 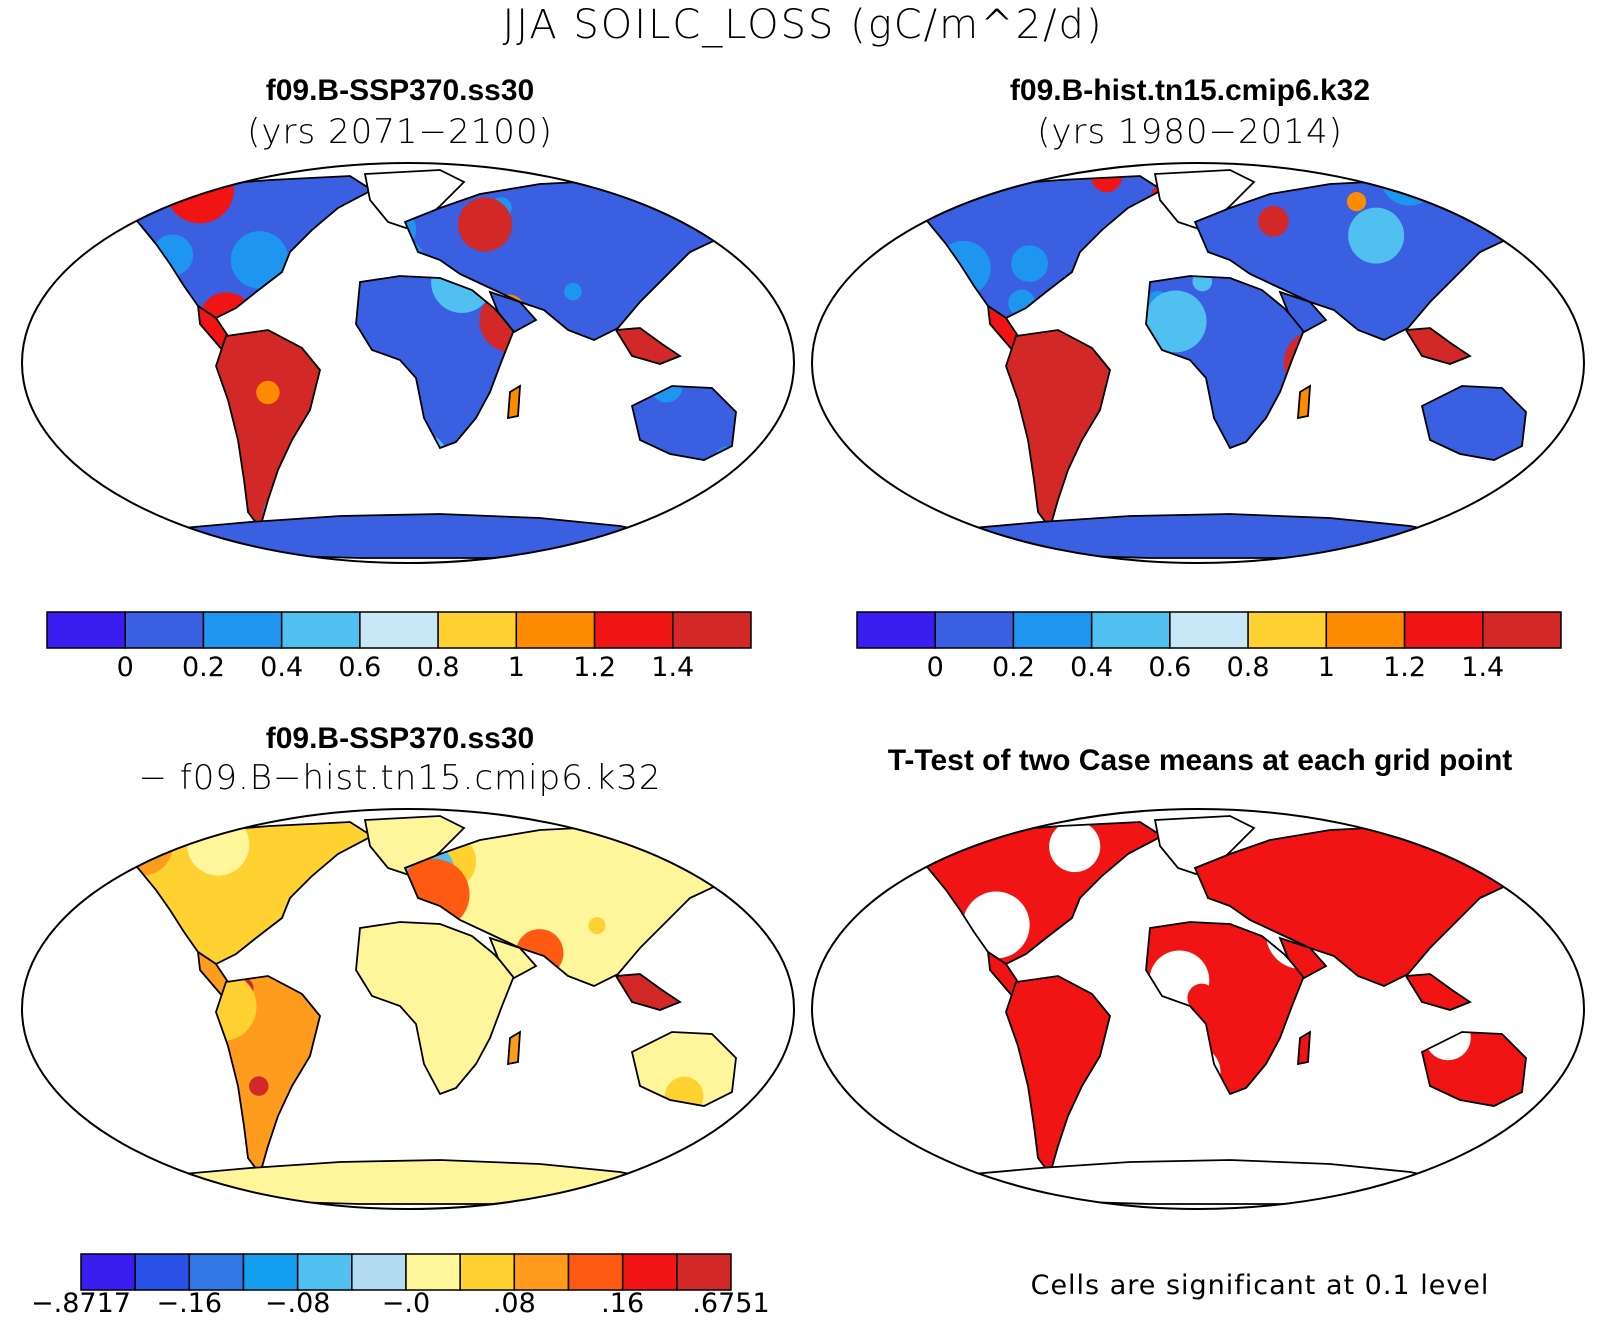 I want to click on panel-subtitle-diff: − f09.B−hist.tn15.cmip6.k32, so click(x=400, y=778).